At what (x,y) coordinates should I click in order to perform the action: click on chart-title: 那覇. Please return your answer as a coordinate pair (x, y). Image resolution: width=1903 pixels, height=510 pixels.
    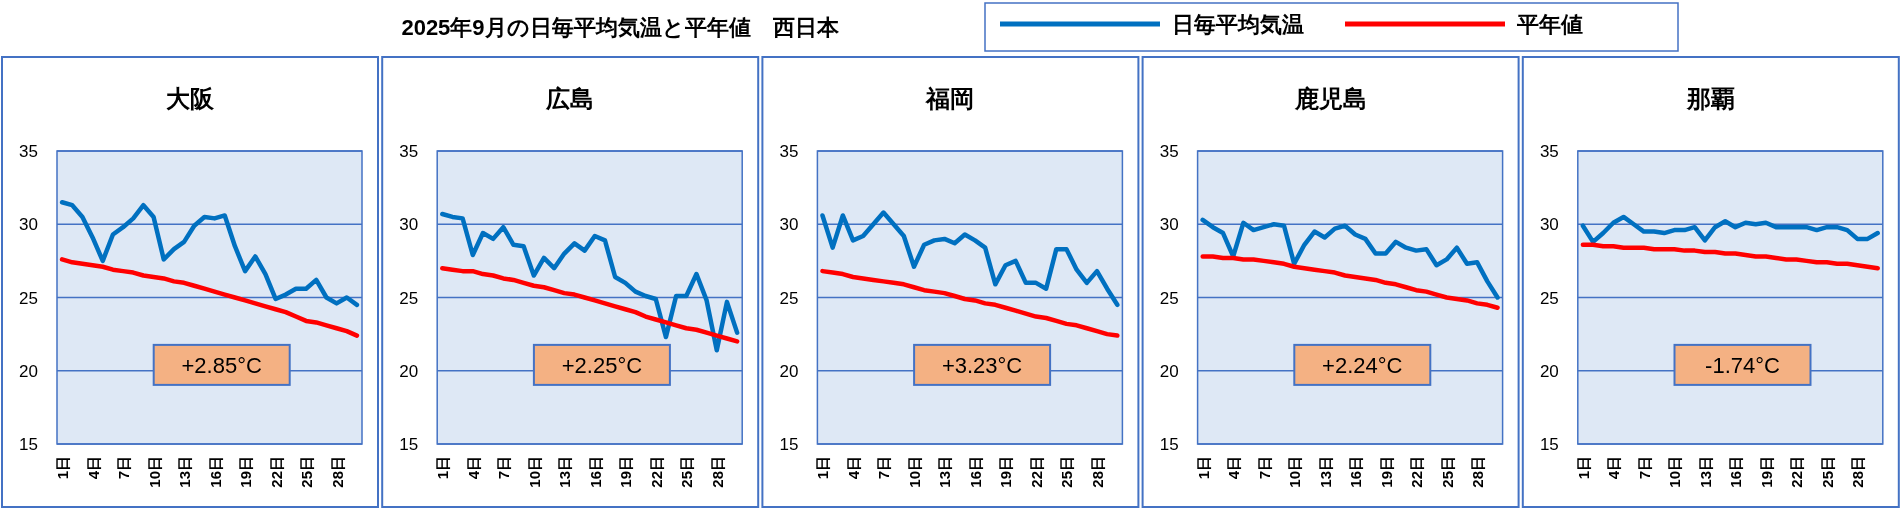
    Looking at the image, I should click on (1710, 98).